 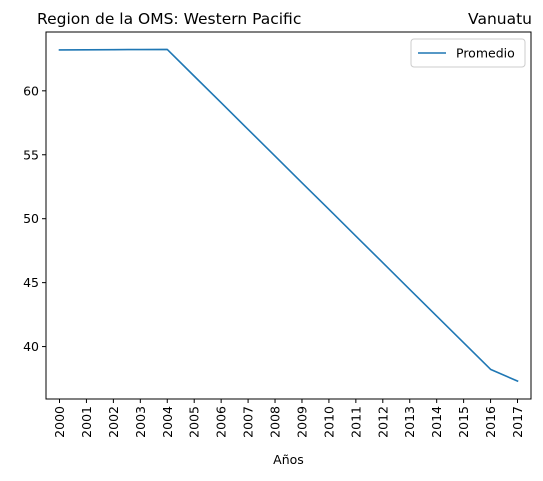 What do you see at coordinates (31, 346) in the screenshot?
I see `y-tick-label: 40` at bounding box center [31, 346].